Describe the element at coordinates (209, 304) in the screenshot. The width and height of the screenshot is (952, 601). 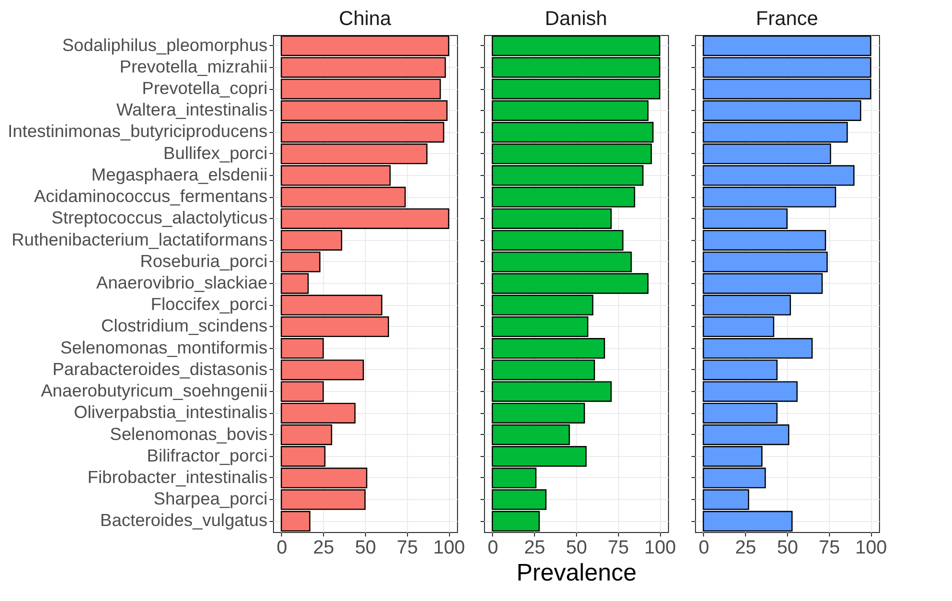
I see `y-tick-label: Floccifex_porci` at that location.